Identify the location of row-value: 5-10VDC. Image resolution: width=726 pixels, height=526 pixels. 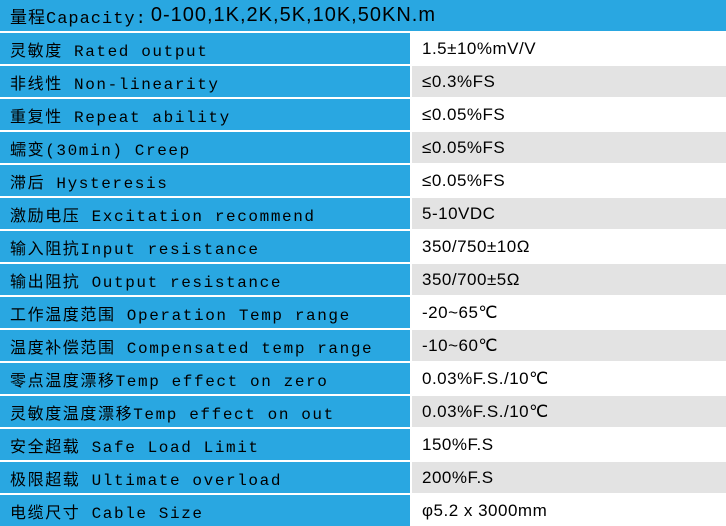
(569, 213).